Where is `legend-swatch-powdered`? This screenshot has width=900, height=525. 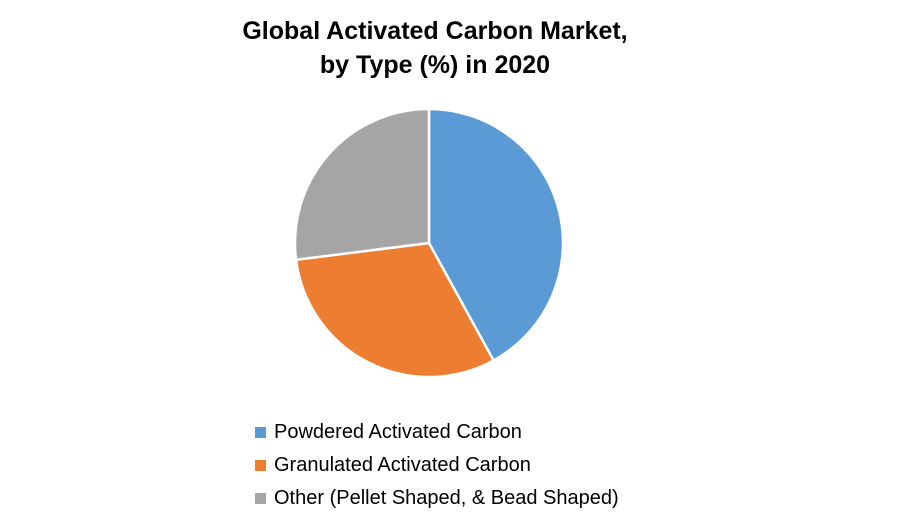 legend-swatch-powdered is located at coordinates (260, 432).